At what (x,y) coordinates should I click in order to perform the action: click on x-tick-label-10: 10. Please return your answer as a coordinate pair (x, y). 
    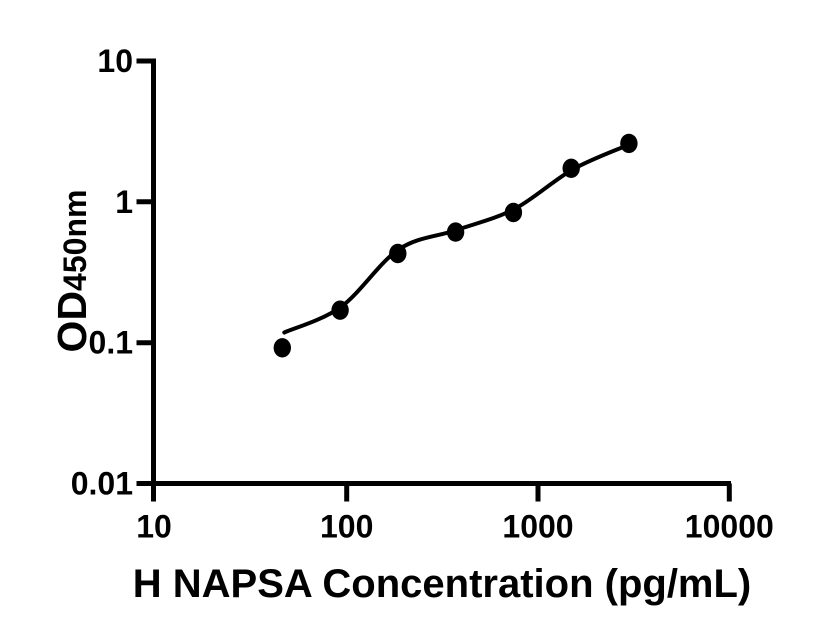
    Looking at the image, I should click on (154, 527).